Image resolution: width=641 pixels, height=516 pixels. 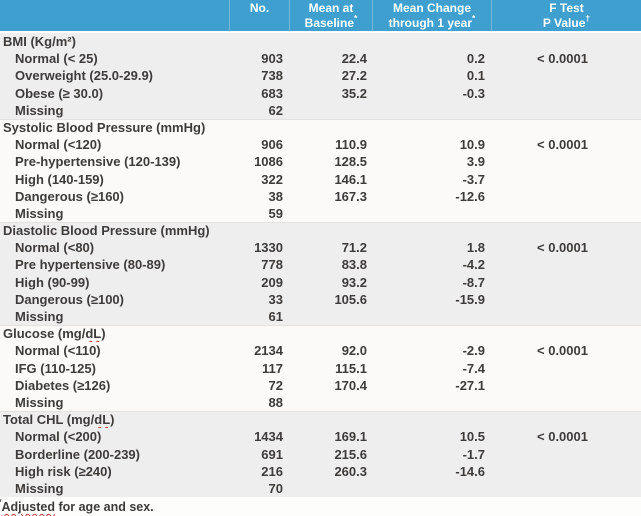 What do you see at coordinates (354, 282) in the screenshot?
I see `cell-mean-baseline: 93.2` at bounding box center [354, 282].